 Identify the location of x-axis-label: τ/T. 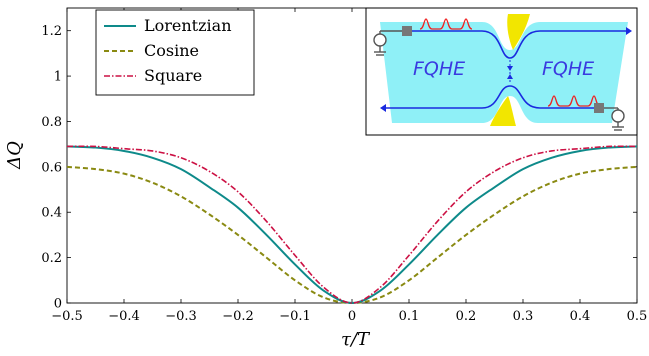
(356, 339).